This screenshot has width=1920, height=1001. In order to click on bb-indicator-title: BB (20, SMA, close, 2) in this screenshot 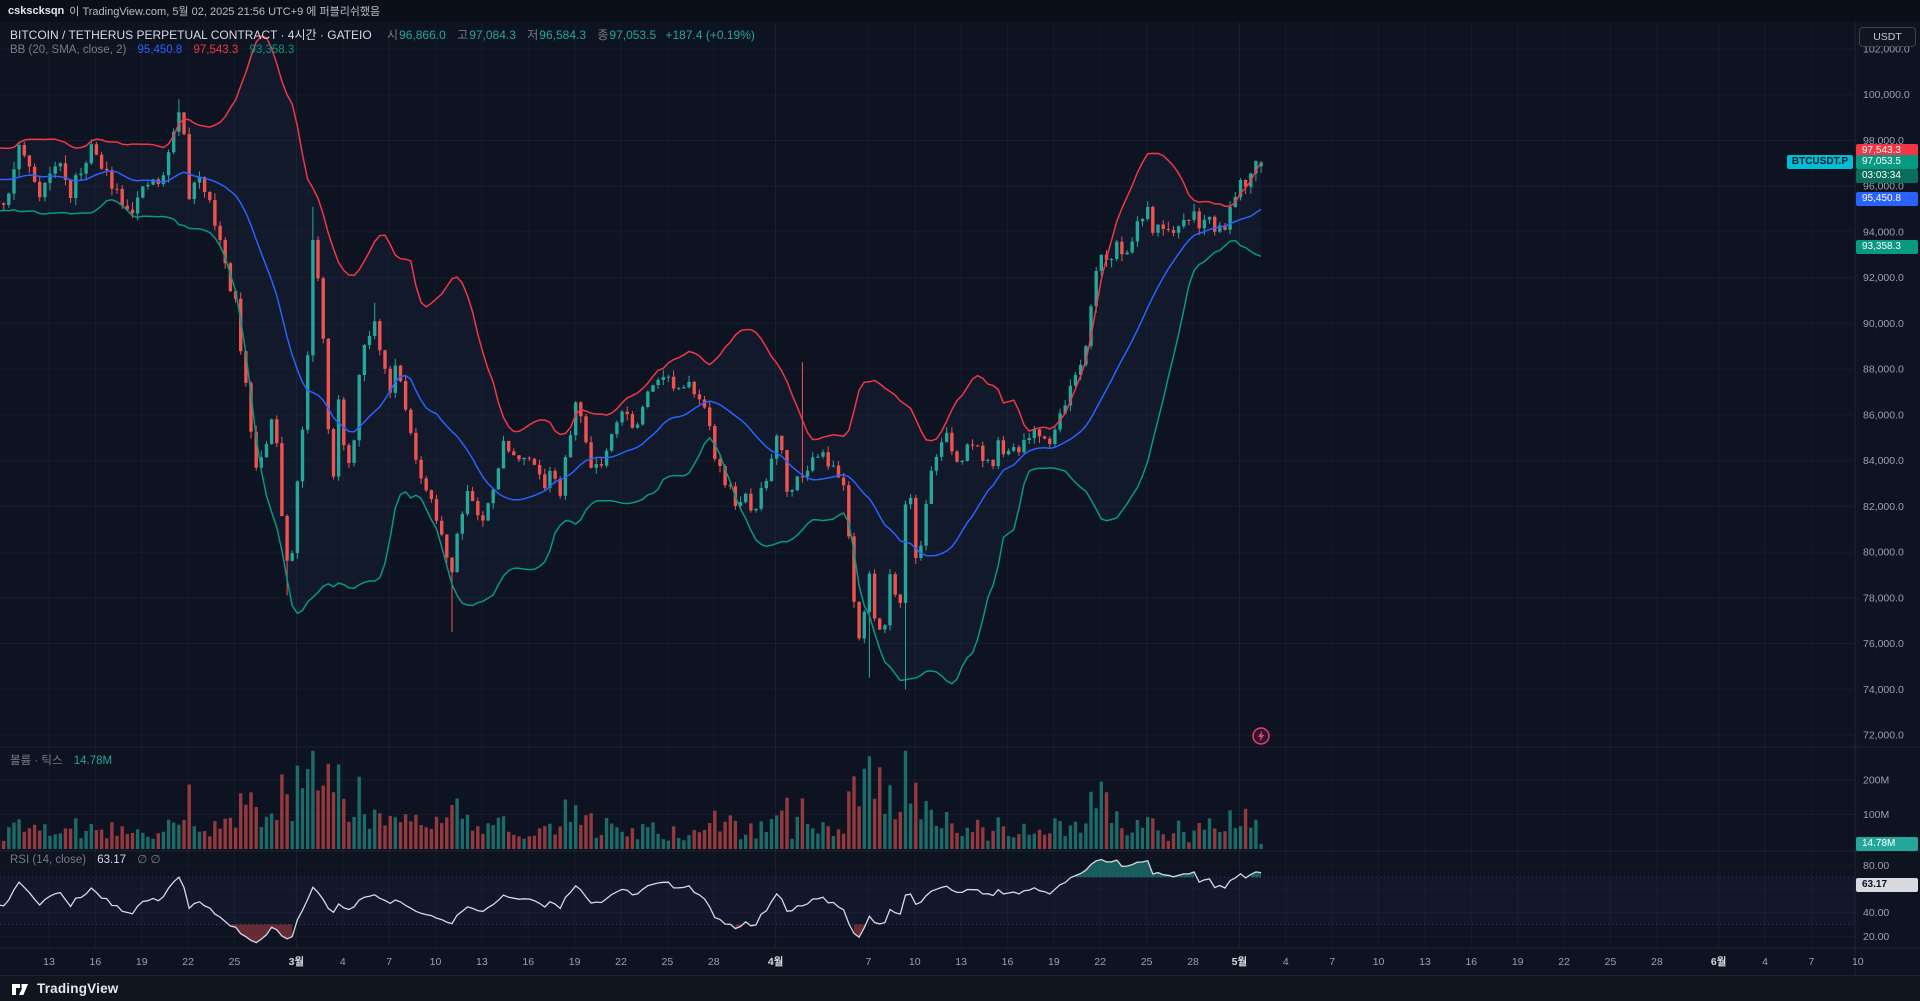, I will do `click(68, 50)`.